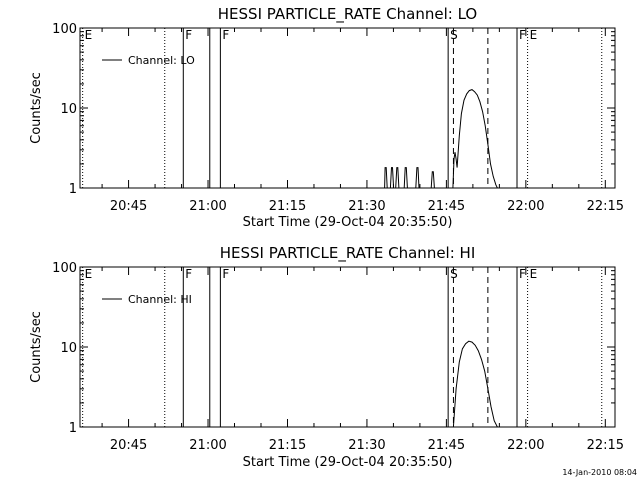 Image resolution: width=640 pixels, height=480 pixels. I want to click on timestamp-stamp: 14-Jan-2010 08:04, so click(599, 472).